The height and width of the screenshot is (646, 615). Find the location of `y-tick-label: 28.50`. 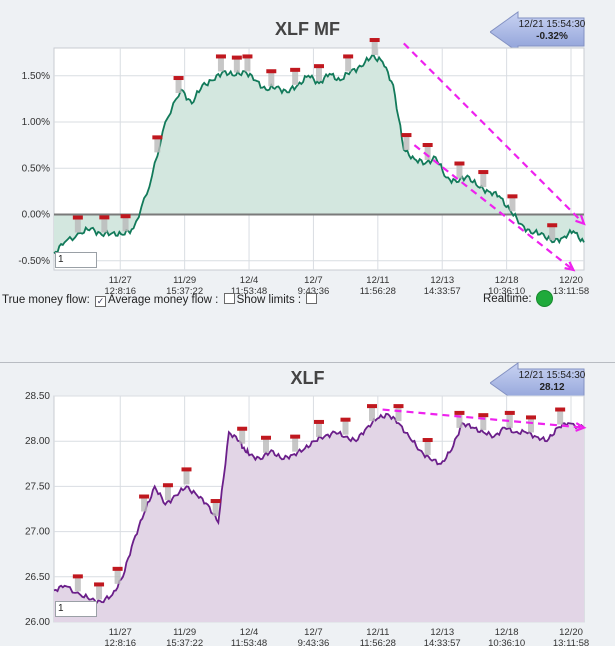

y-tick-label: 28.50 is located at coordinates (37, 396).